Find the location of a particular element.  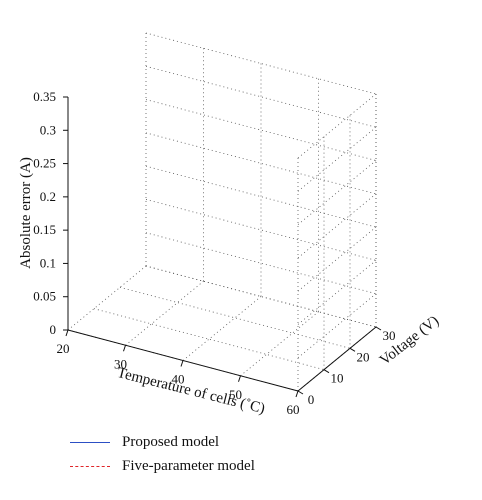

z-tick-label: 0.25 is located at coordinates (44, 163).